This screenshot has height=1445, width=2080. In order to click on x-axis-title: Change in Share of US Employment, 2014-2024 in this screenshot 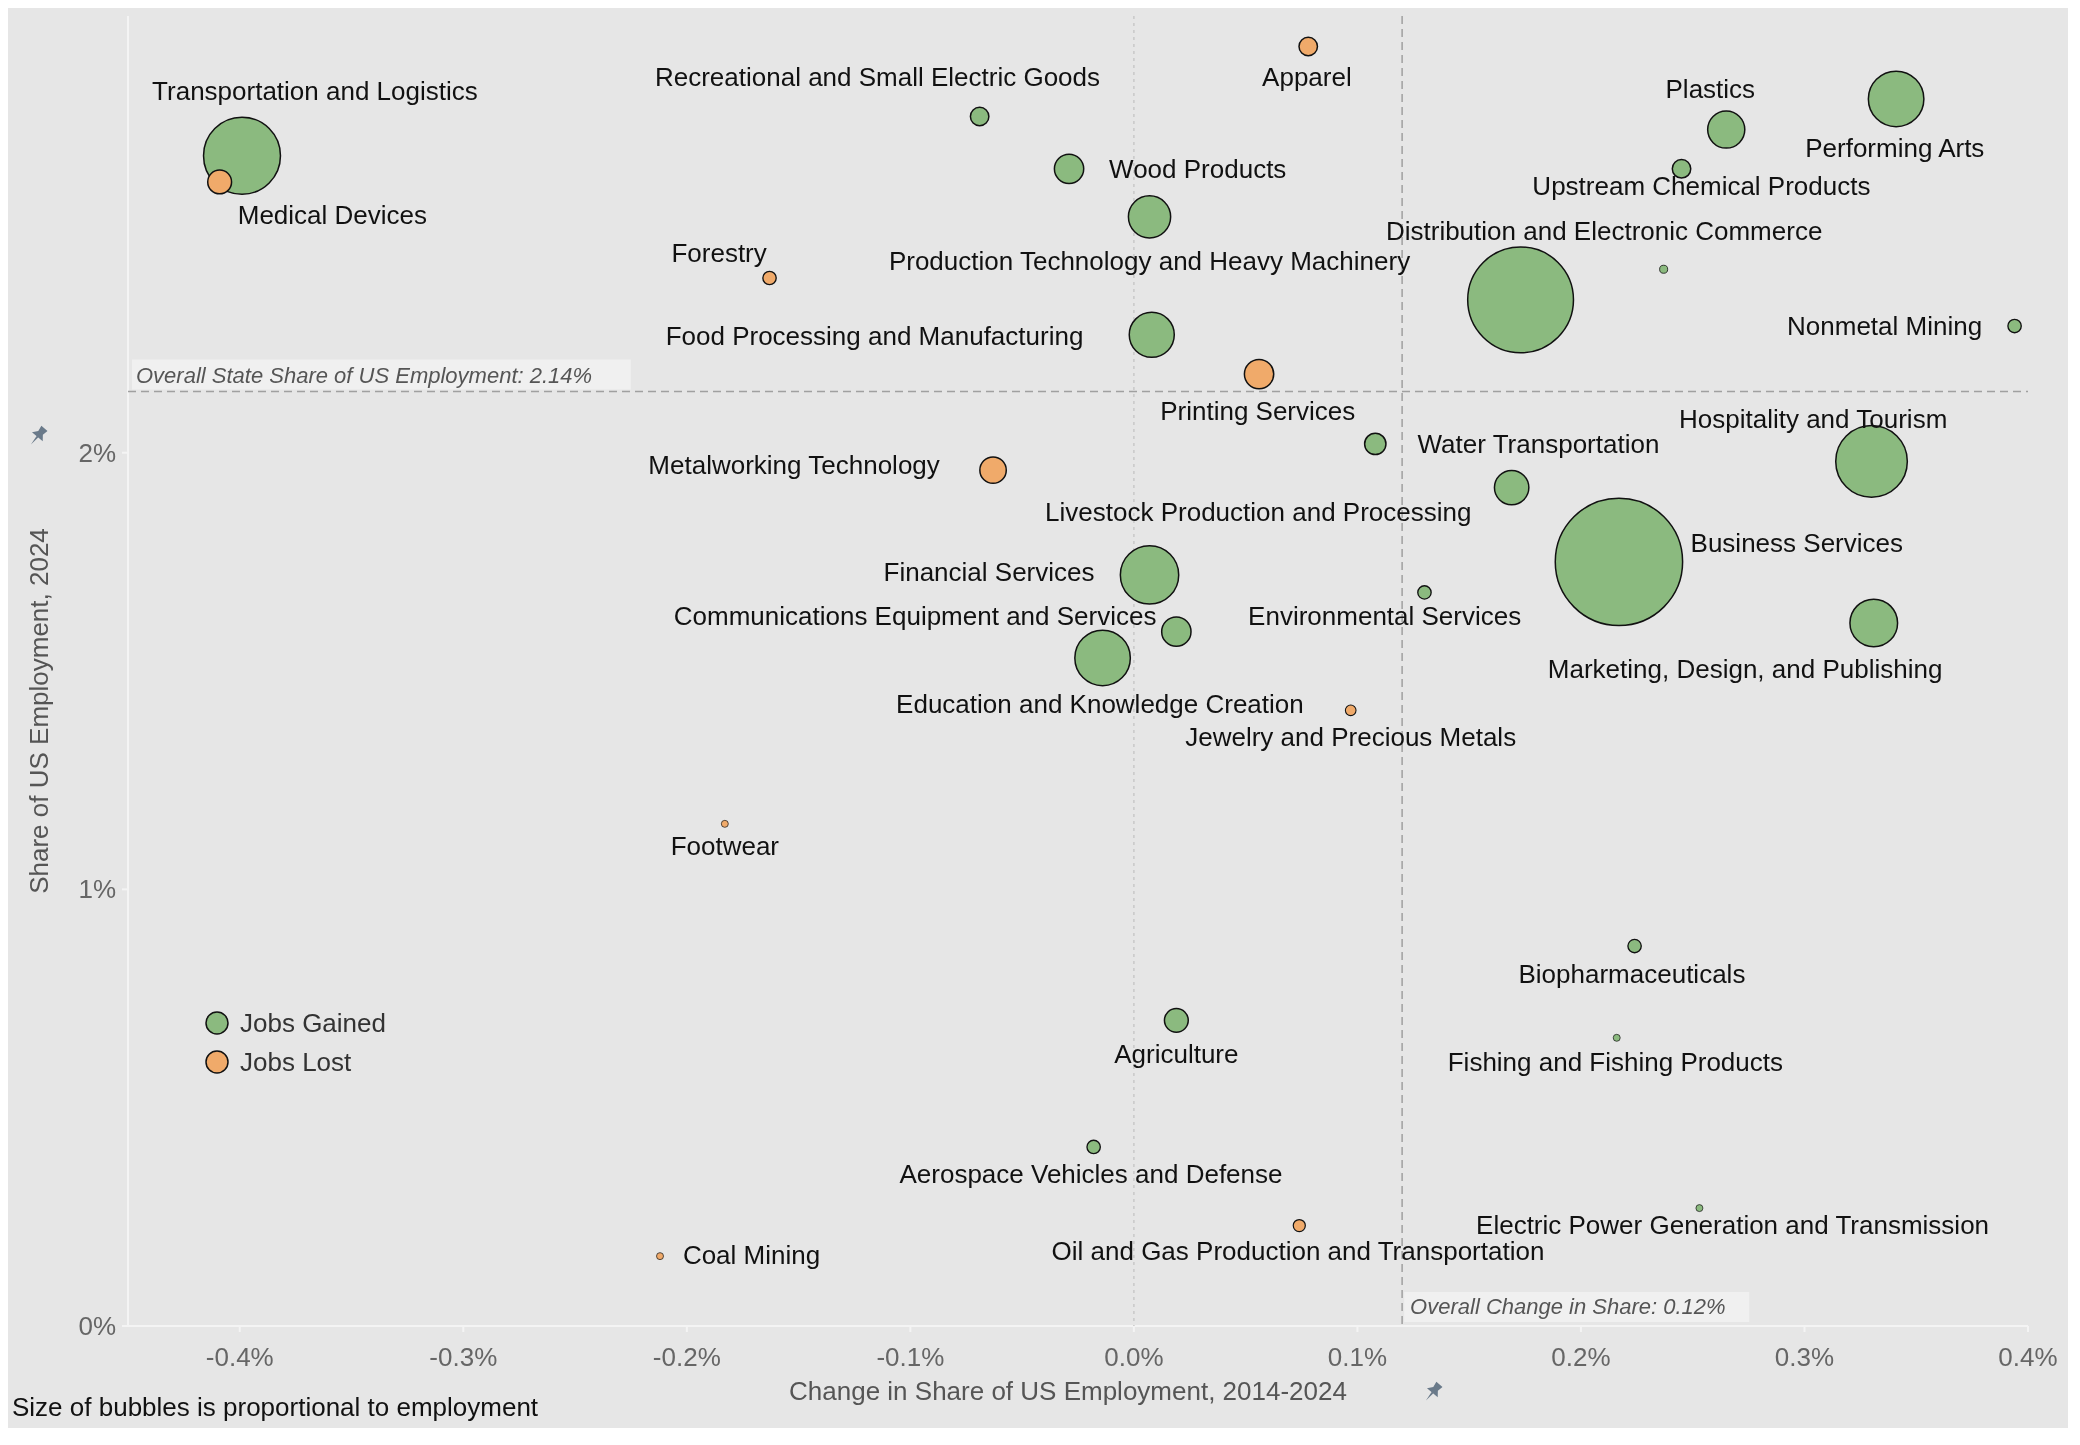, I will do `click(1068, 1391)`.